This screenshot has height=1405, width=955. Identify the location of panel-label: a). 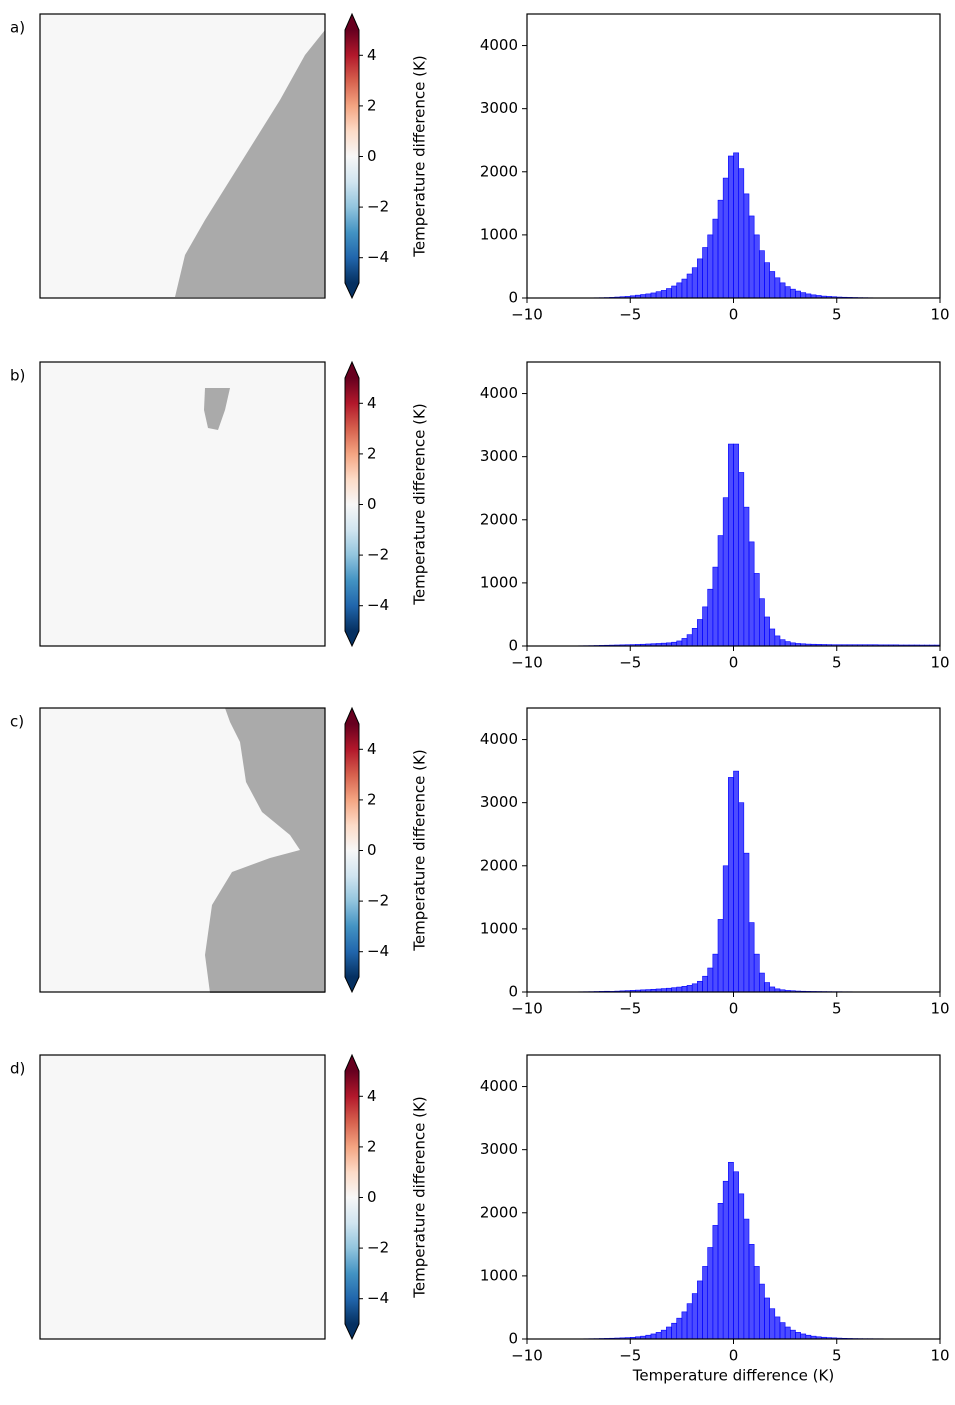
(17, 28).